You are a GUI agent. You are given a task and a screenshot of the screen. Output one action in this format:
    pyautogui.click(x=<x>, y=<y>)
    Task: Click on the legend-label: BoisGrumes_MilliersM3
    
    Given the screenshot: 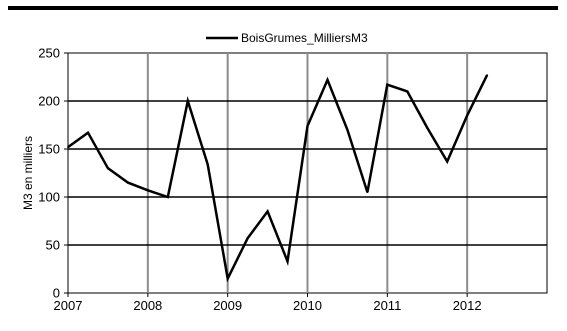 What is the action you would take?
    pyautogui.click(x=304, y=38)
    